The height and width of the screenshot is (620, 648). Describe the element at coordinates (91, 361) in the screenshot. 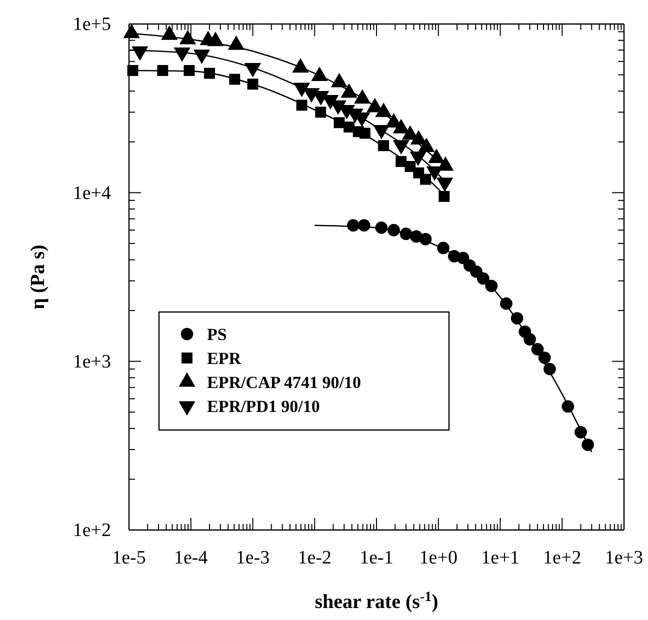

I see `y-tick-label: 1e+3` at that location.